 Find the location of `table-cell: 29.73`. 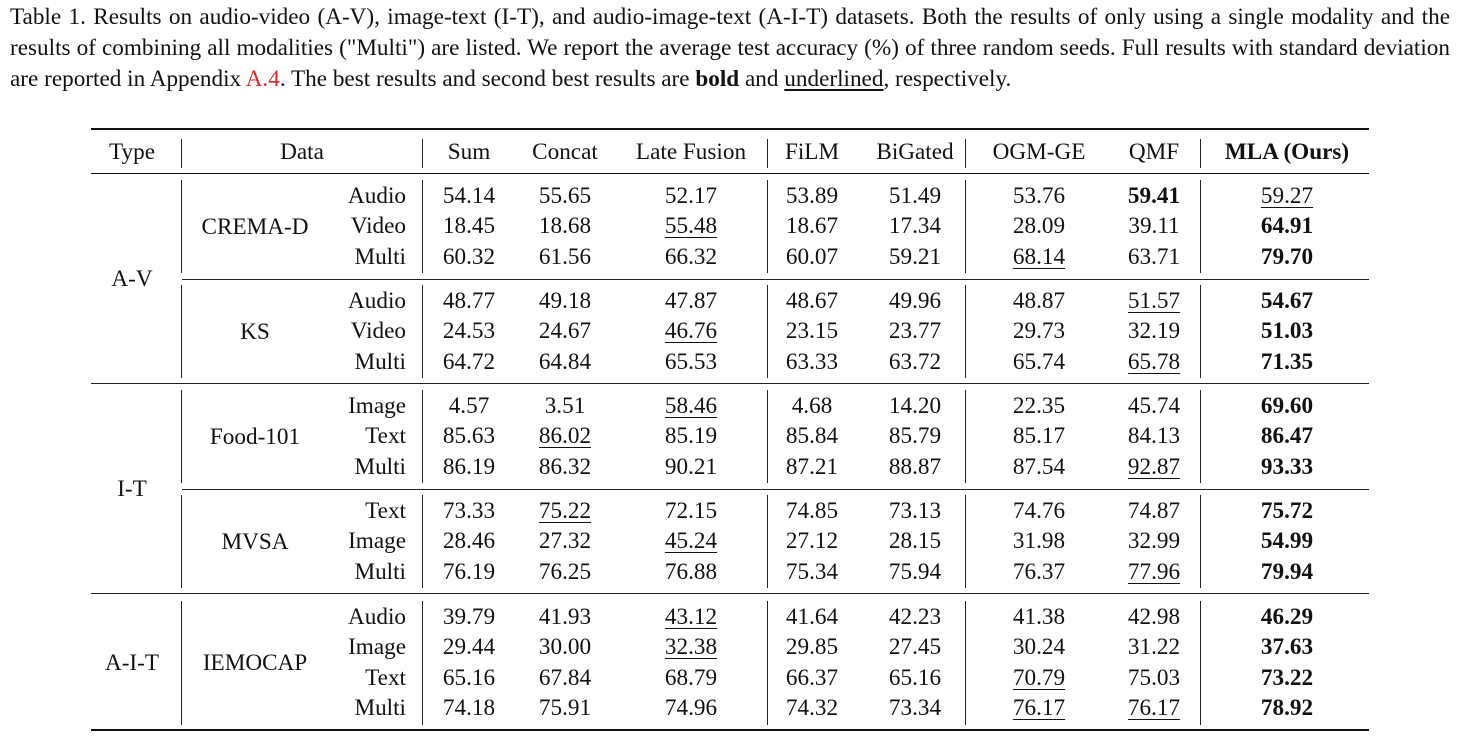

table-cell: 29.73 is located at coordinates (1039, 331).